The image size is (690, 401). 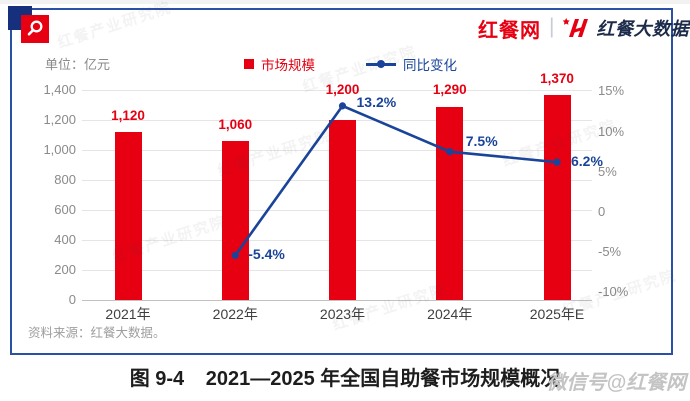 What do you see at coordinates (557, 78) in the screenshot?
I see `bar-value-label: 1,370` at bounding box center [557, 78].